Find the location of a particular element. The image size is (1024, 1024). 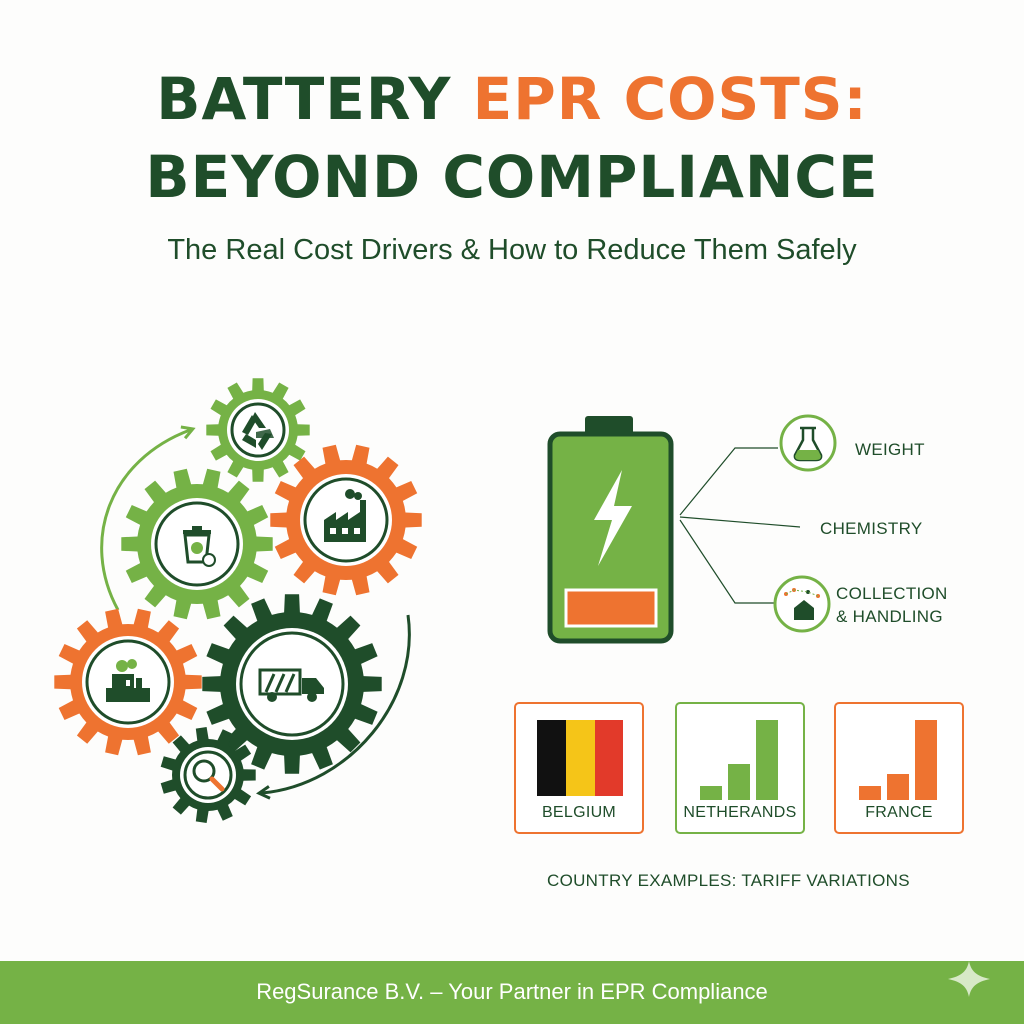

recycling-bin-icon is located at coordinates (199, 546).